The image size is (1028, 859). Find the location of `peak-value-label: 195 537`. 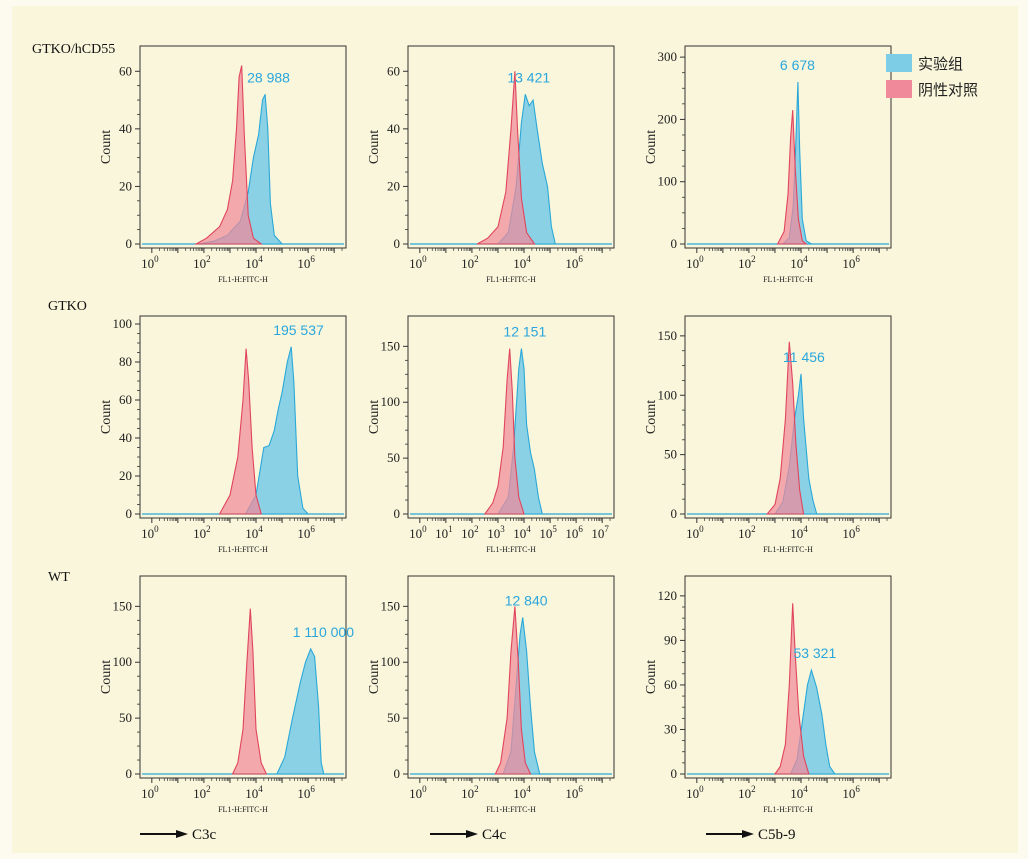

peak-value-label: 195 537 is located at coordinates (298, 330).